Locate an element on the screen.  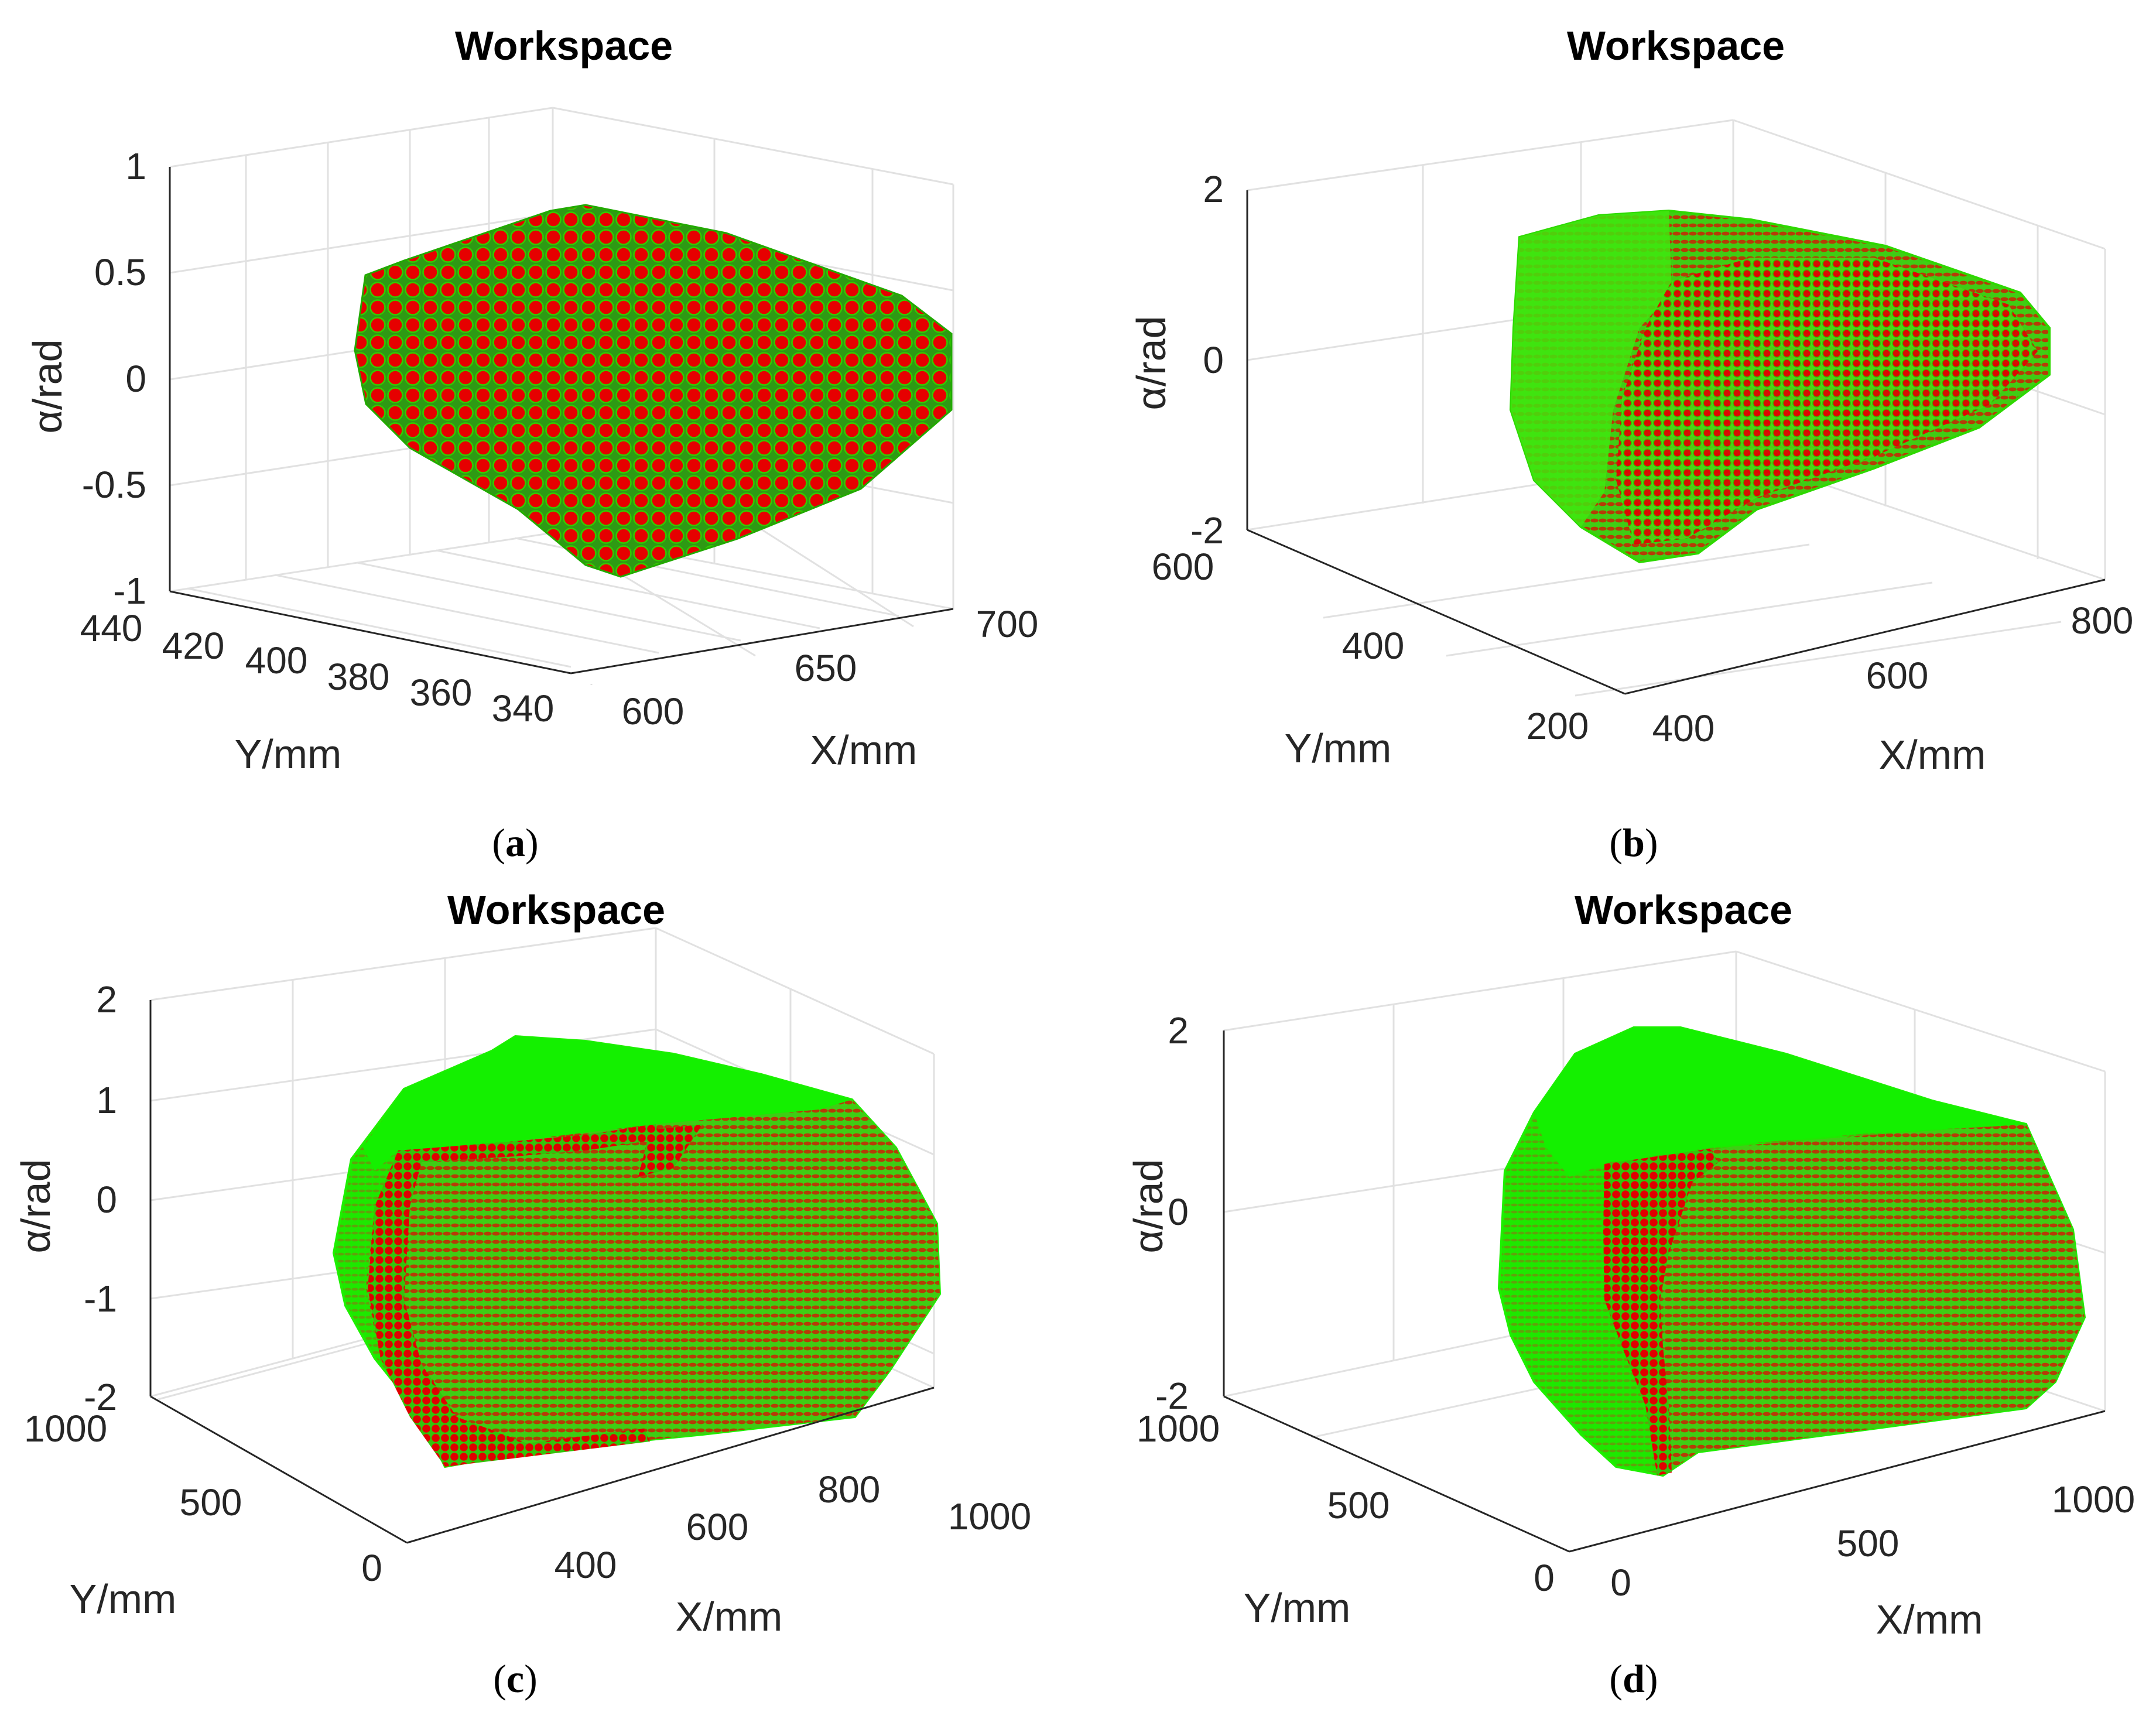
chart-a-y-tick: 440 is located at coordinates (112, 628).